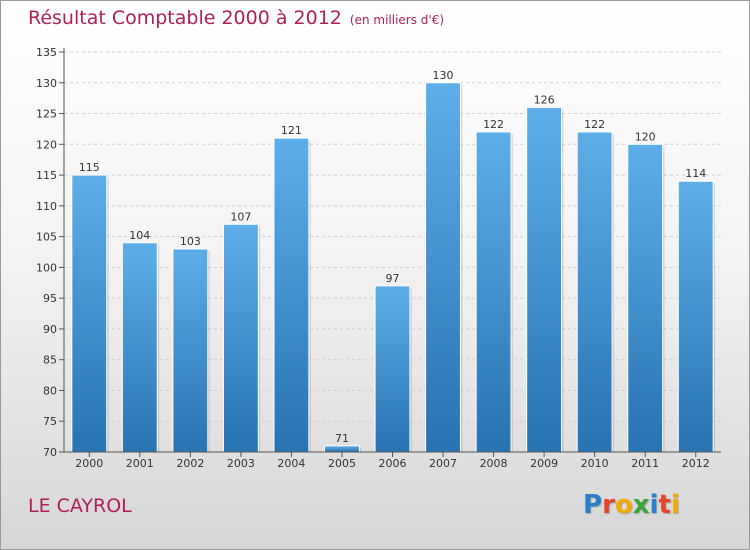  What do you see at coordinates (139, 235) in the screenshot?
I see `data-label: 104` at bounding box center [139, 235].